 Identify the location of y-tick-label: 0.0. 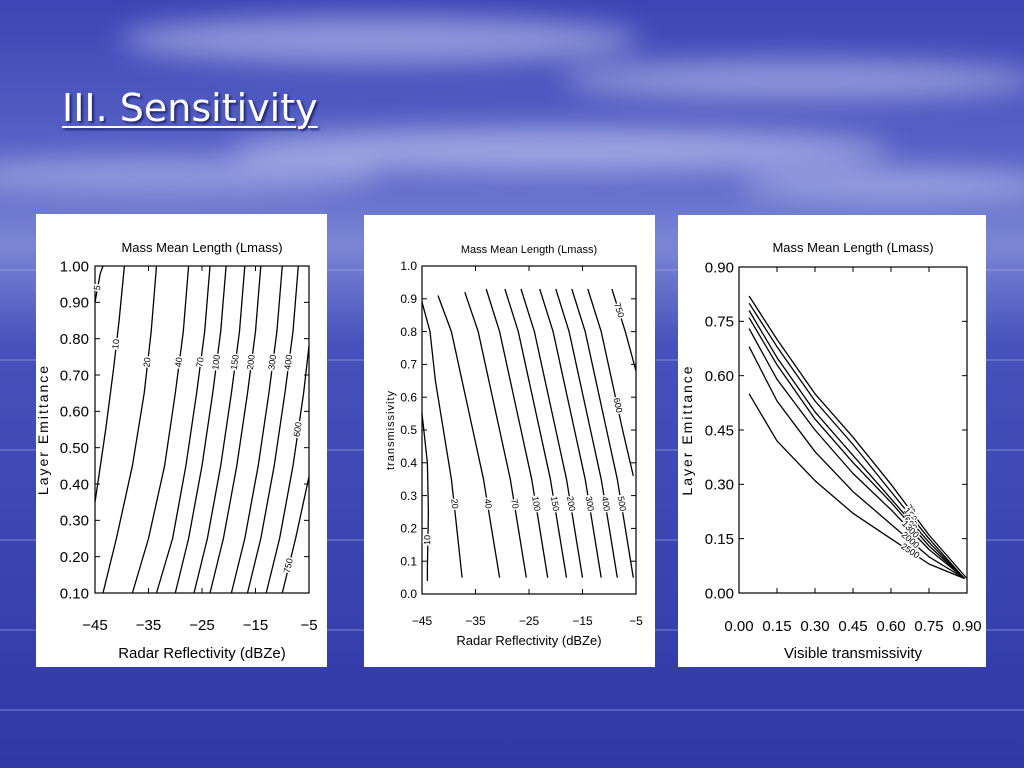
(408, 594).